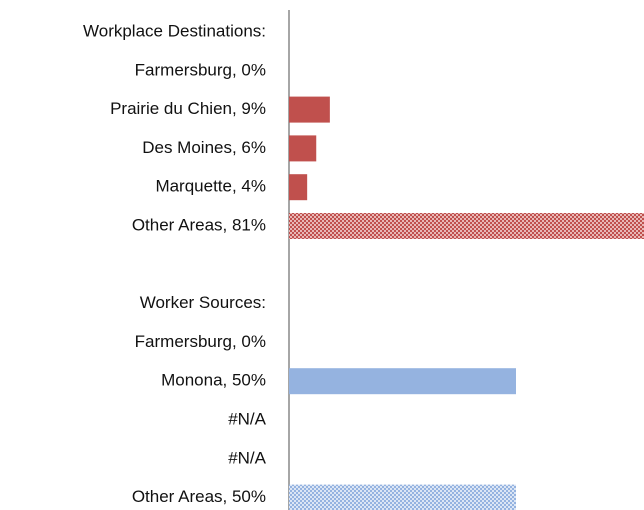 The height and width of the screenshot is (510, 644). What do you see at coordinates (210, 186) in the screenshot?
I see `category-label: Marquette, 4%` at bounding box center [210, 186].